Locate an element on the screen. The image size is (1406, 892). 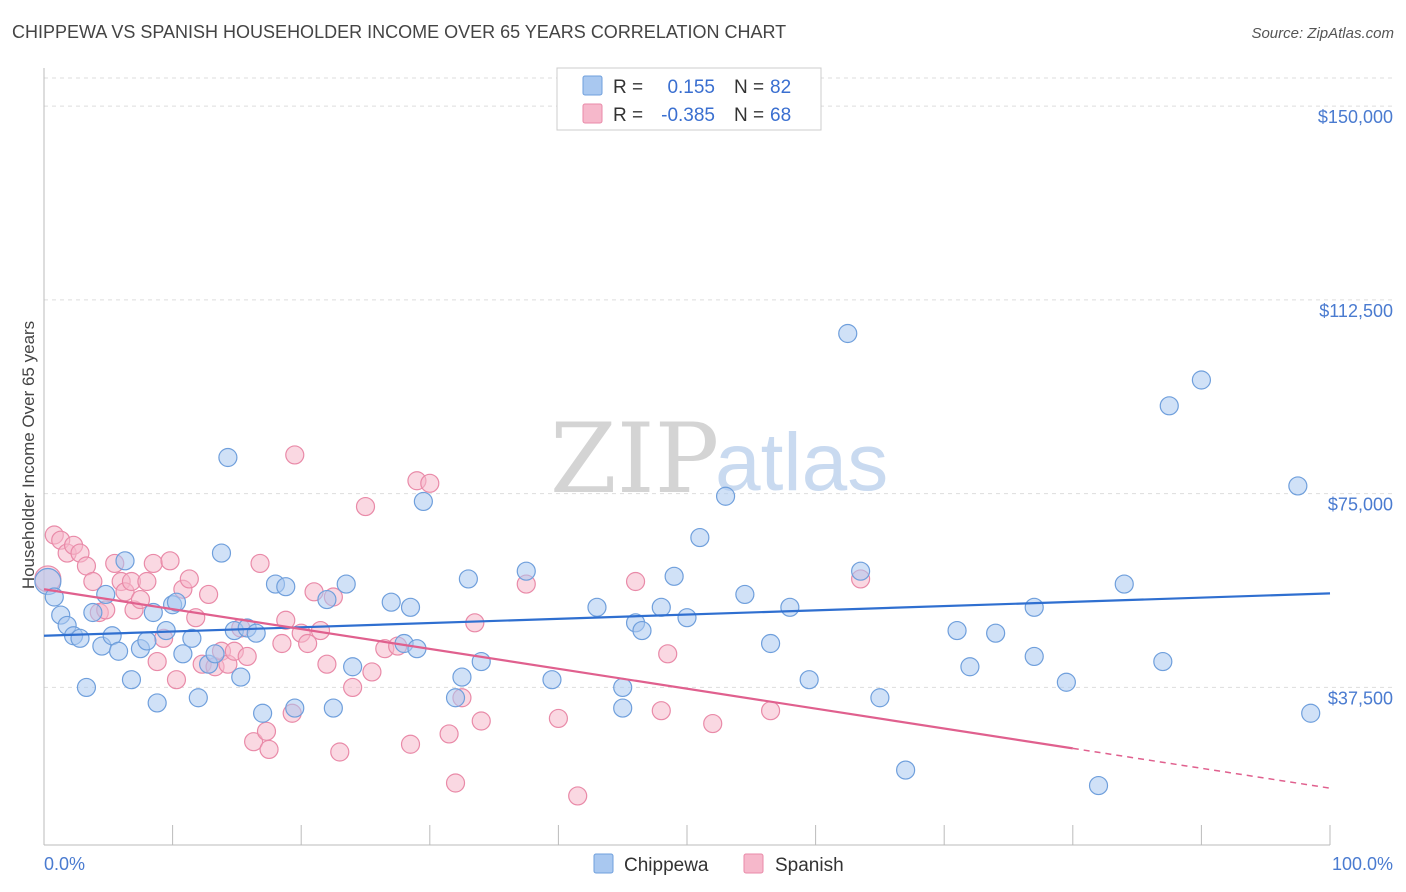
bottom-legend: Chippewa Spanish is located at coordinates (718, 864).